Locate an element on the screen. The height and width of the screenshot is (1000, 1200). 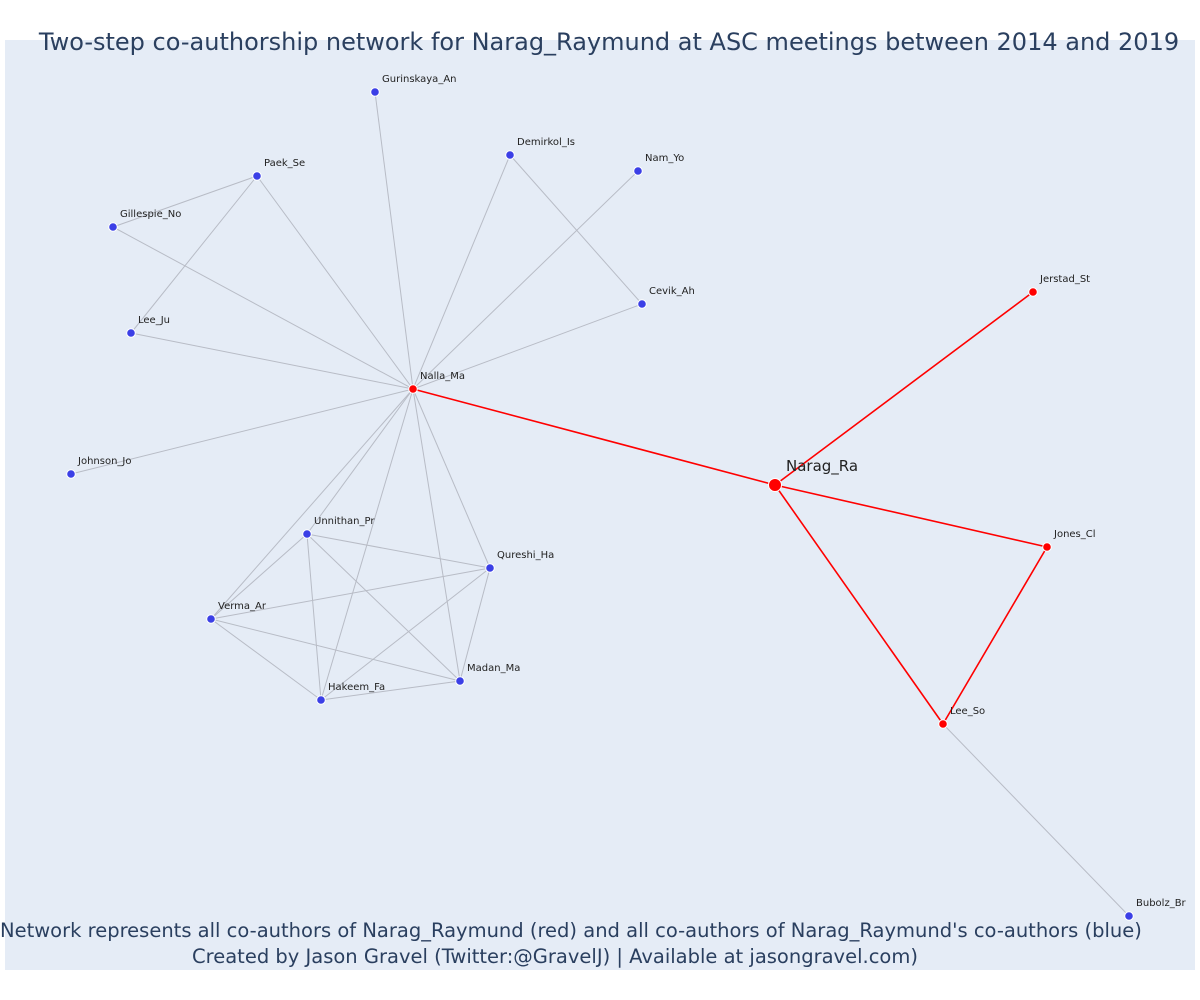
edge-Jones_Cl-Lee_So is located at coordinates (995, 635).